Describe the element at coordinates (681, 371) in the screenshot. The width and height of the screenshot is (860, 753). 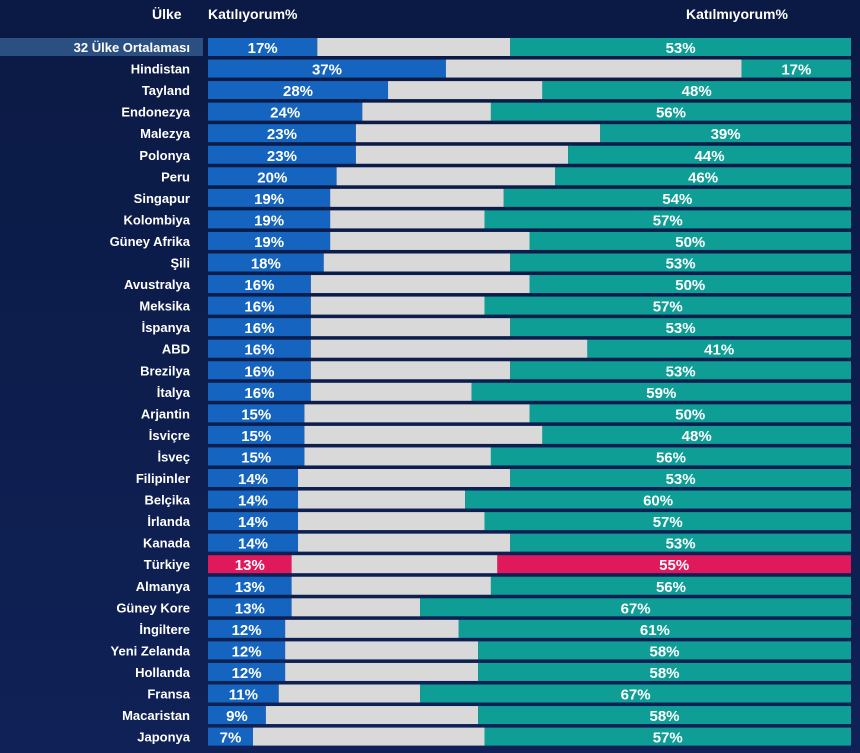
I see `value-disagree-brezilya: 53%` at that location.